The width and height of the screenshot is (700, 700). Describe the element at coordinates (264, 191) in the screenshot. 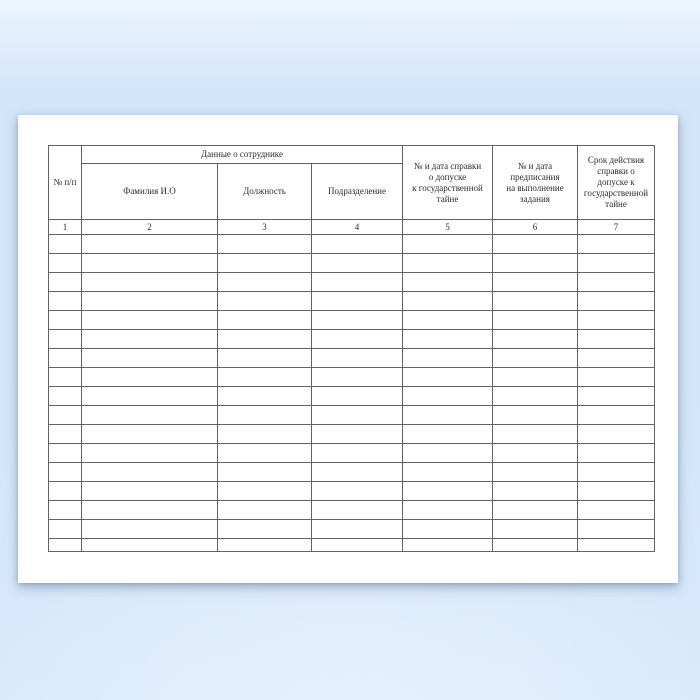

I see `col-header-position: Должность` at that location.